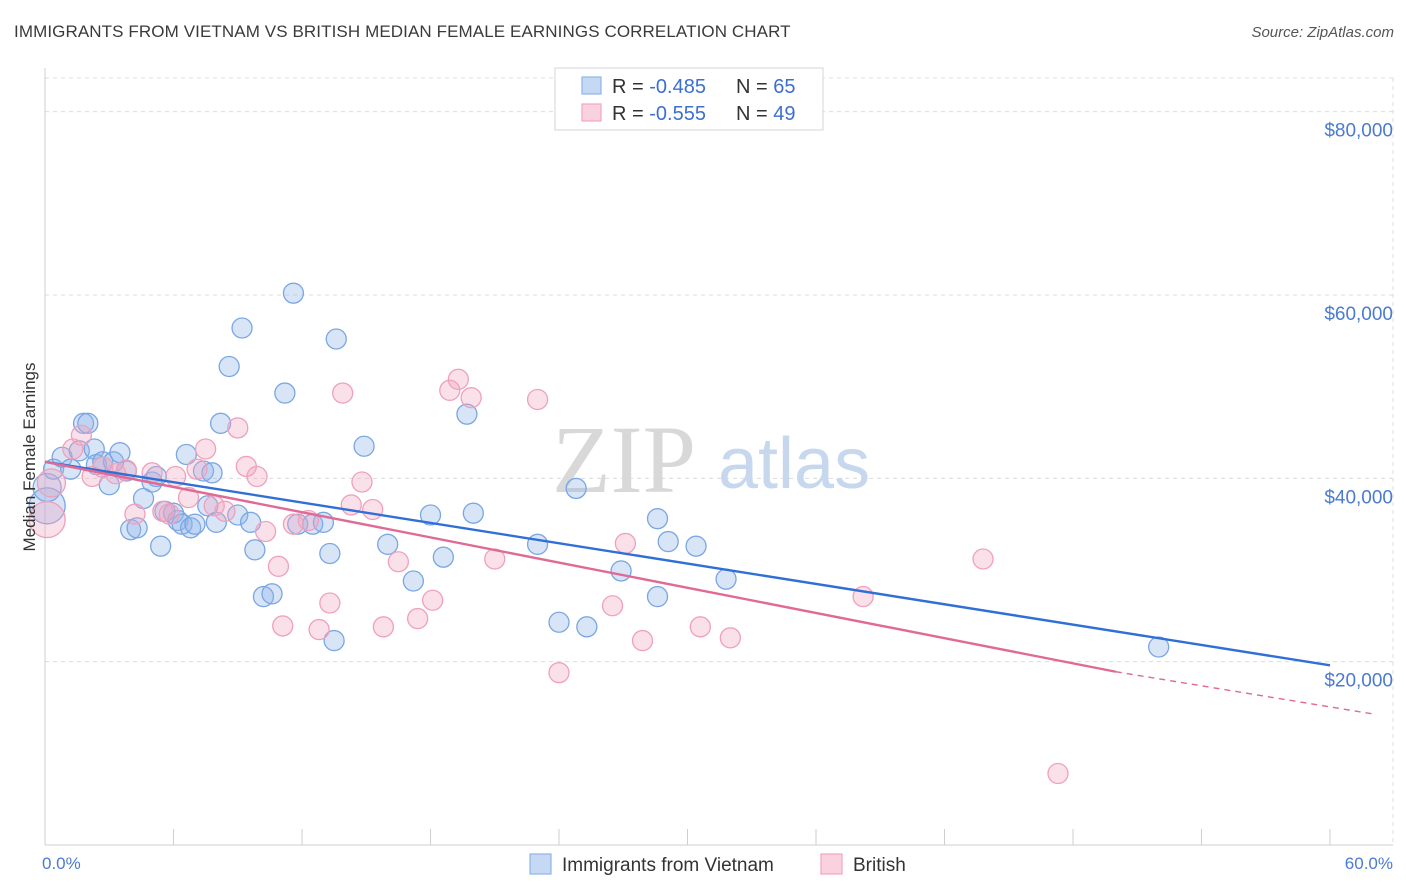 This screenshot has height=892, width=1406. What do you see at coordinates (591, 85) in the screenshot?
I see `legend-swatch-vietnam` at bounding box center [591, 85].